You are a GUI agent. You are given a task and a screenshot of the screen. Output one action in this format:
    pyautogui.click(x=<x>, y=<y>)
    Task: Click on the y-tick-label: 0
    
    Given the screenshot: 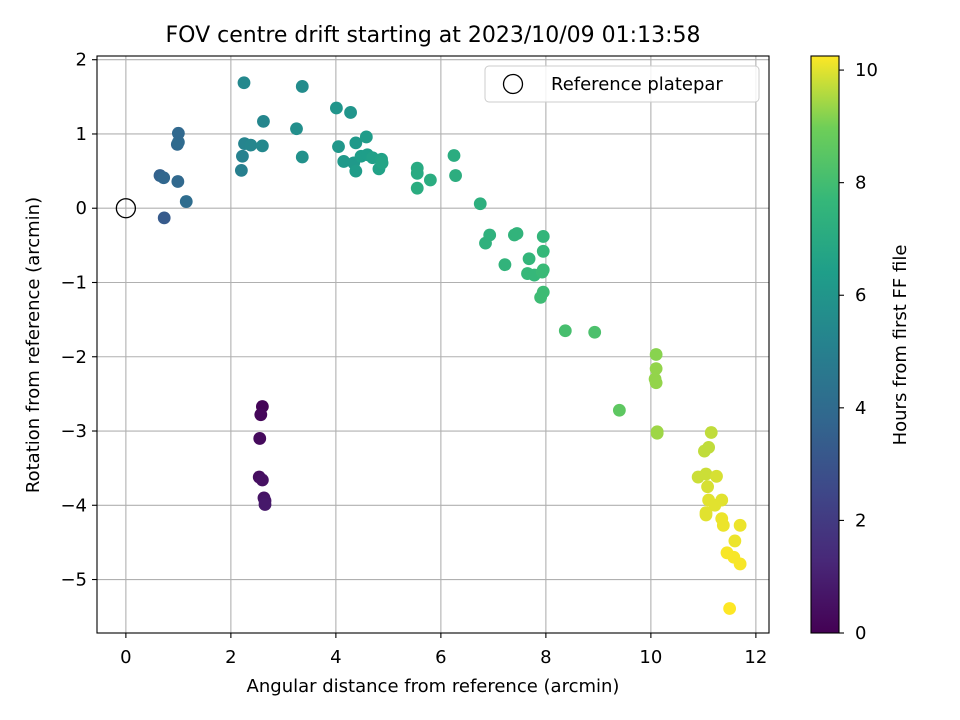 What is the action you would take?
    pyautogui.click(x=81, y=208)
    